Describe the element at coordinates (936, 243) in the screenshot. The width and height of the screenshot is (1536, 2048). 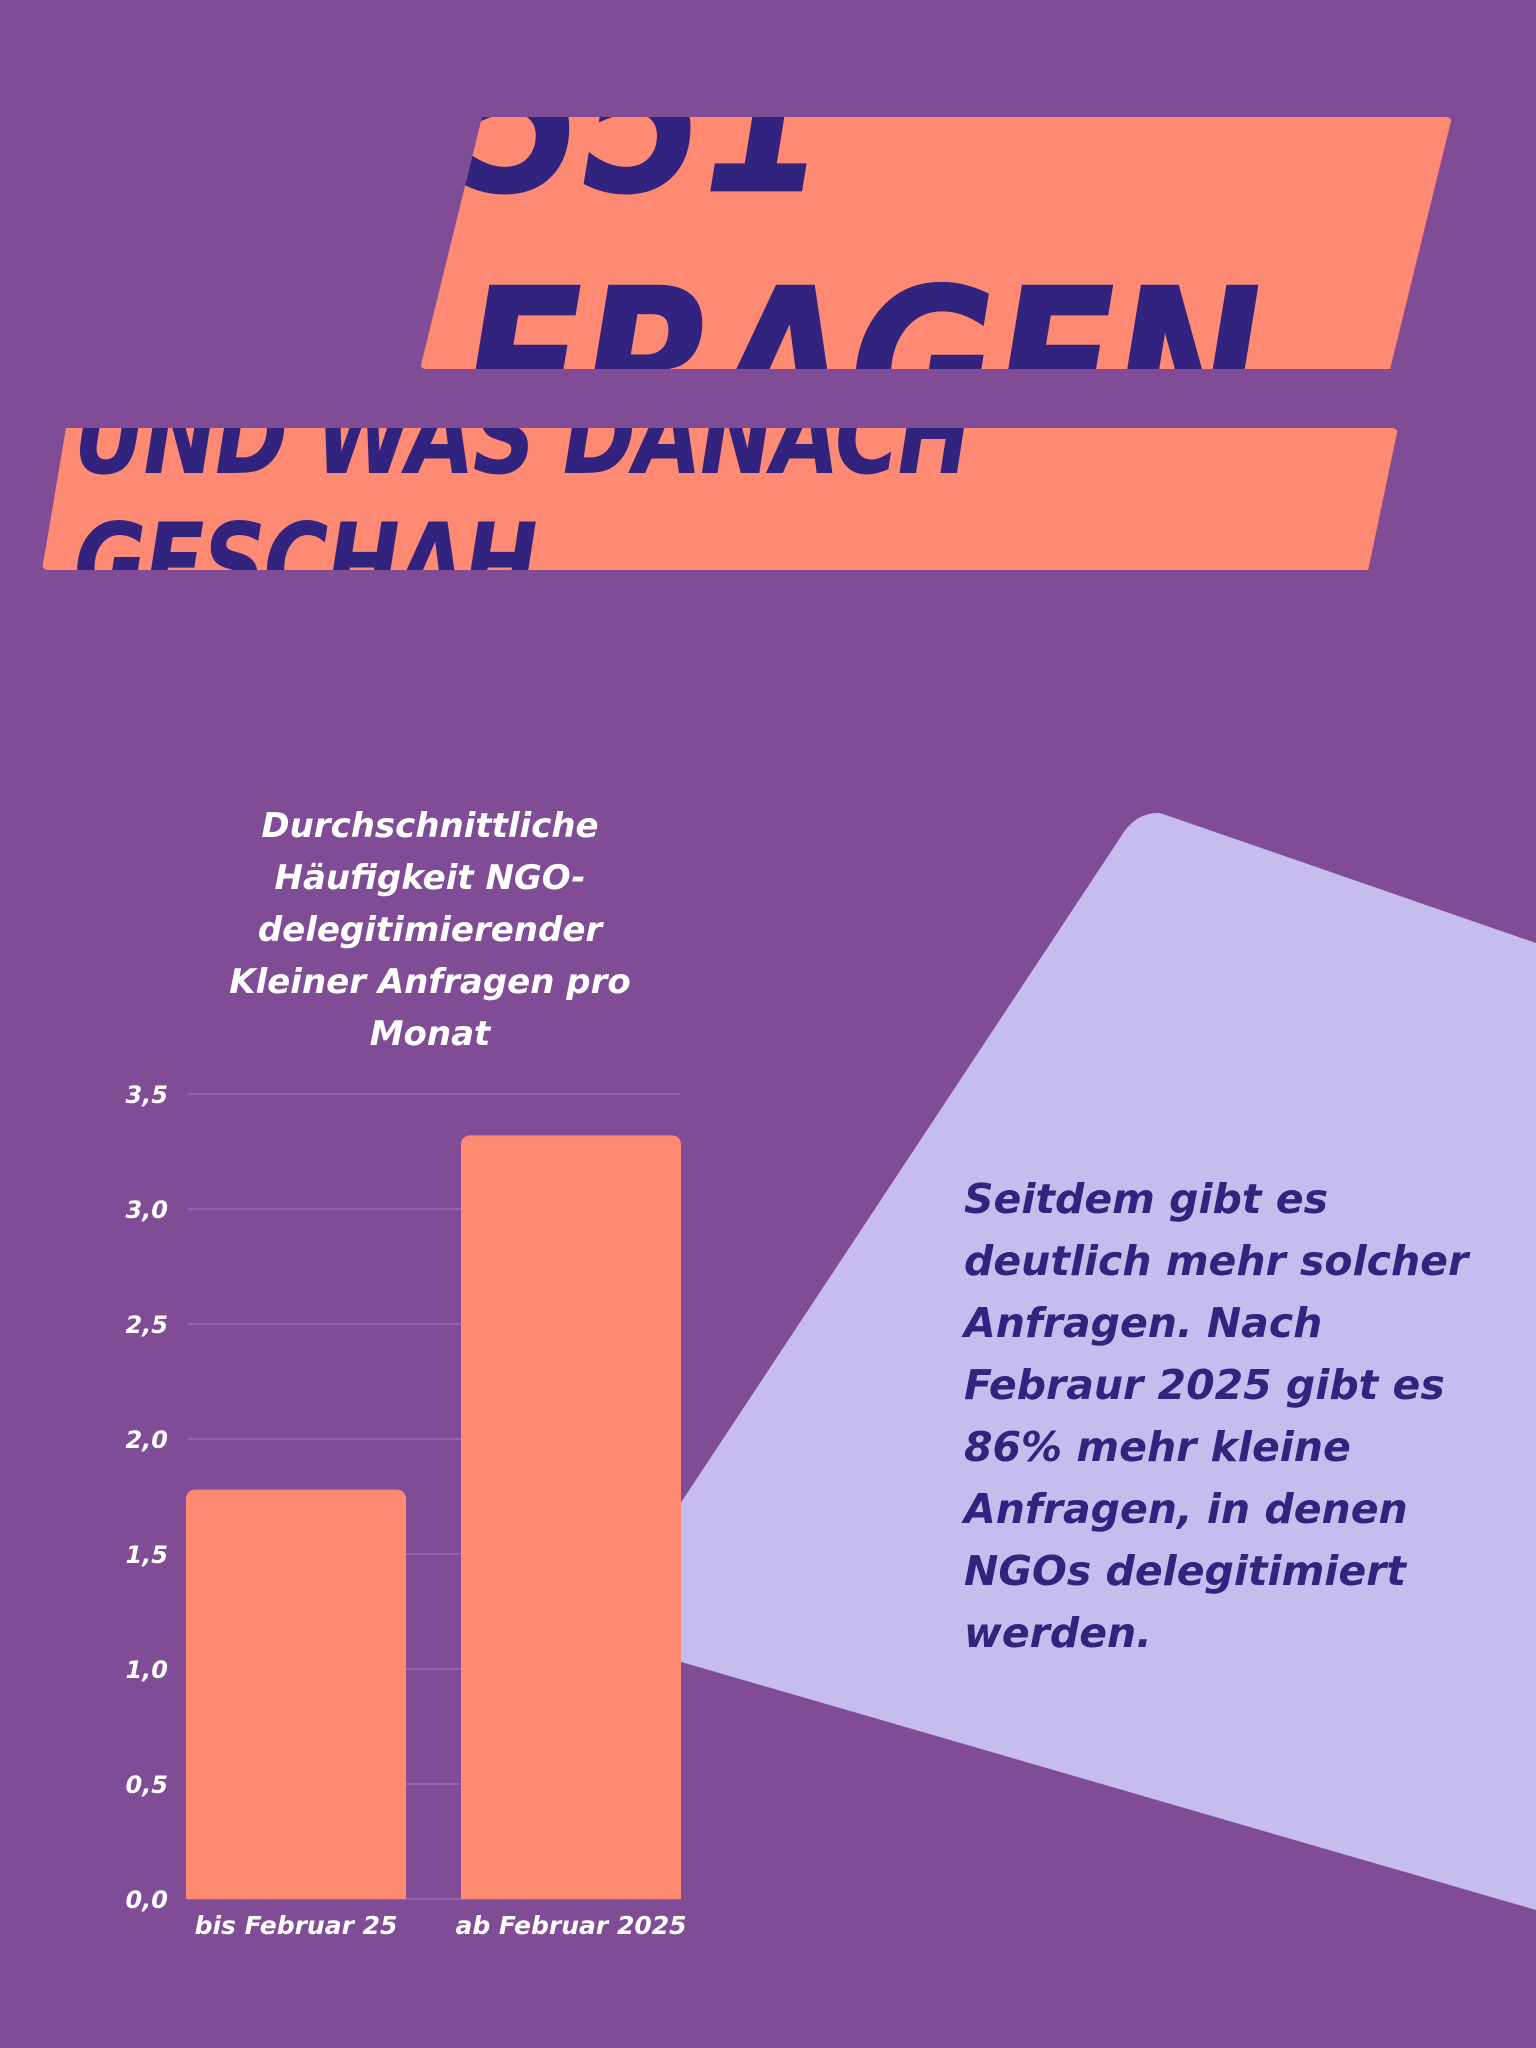
I see `headline-banner: 551 FRAGEN` at that location.